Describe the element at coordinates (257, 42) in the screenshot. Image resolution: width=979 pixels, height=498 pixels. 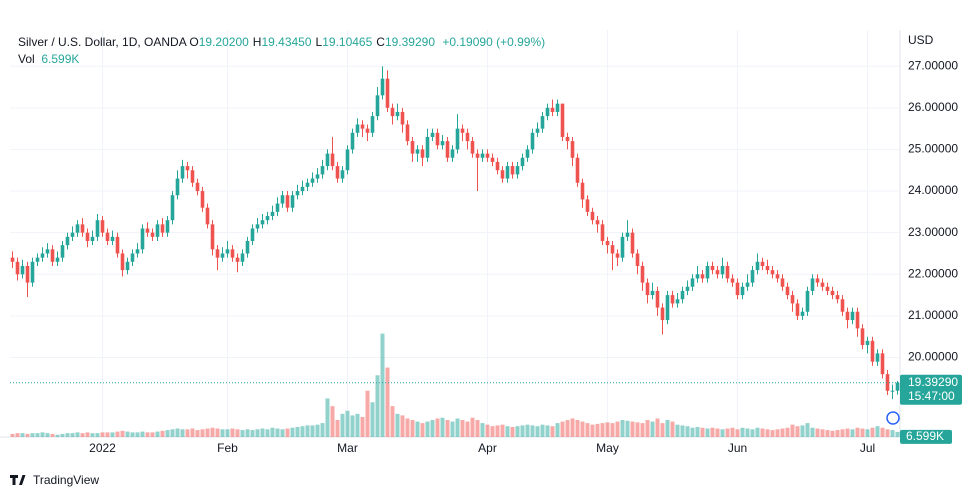
I see `ohlc-key: H` at that location.